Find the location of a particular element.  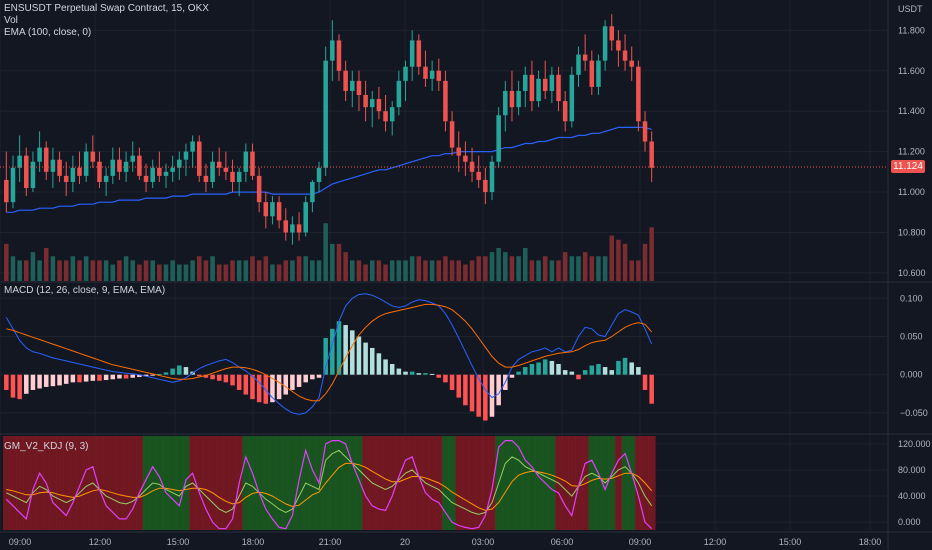

ema-line is located at coordinates (329, 169).